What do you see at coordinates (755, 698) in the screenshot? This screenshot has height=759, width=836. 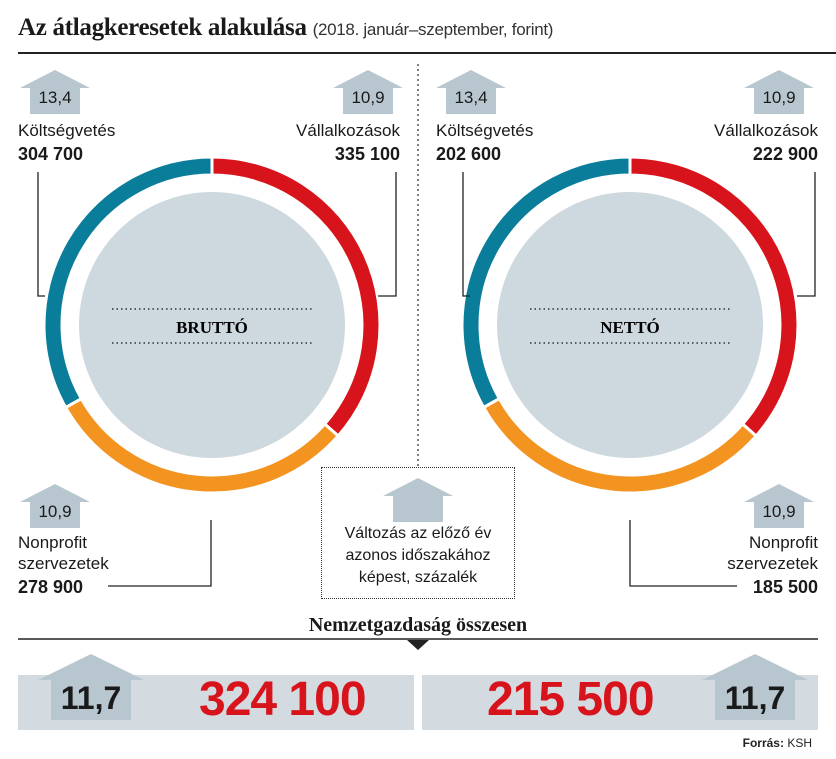 I see `total-change-netto: 11,7` at bounding box center [755, 698].